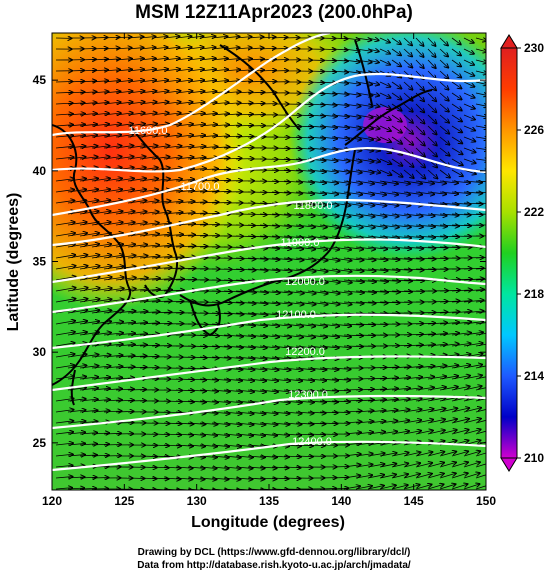 The height and width of the screenshot is (573, 548). I want to click on colorbar-body, so click(509, 253).